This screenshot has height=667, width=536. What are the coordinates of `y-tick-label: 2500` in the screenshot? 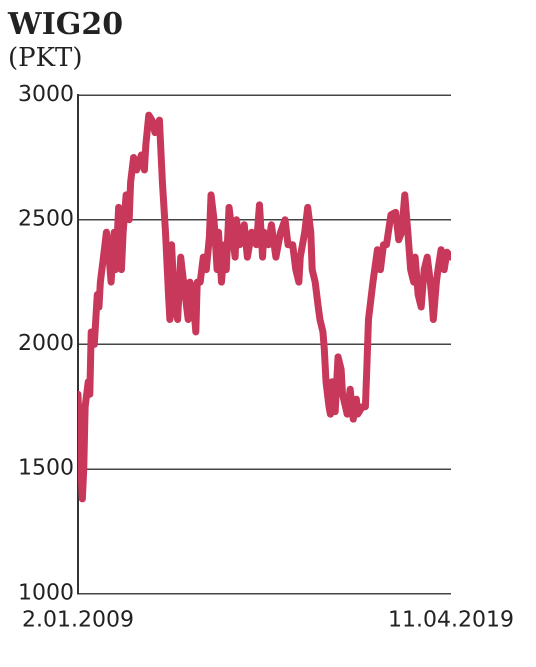 It's located at (46, 219).